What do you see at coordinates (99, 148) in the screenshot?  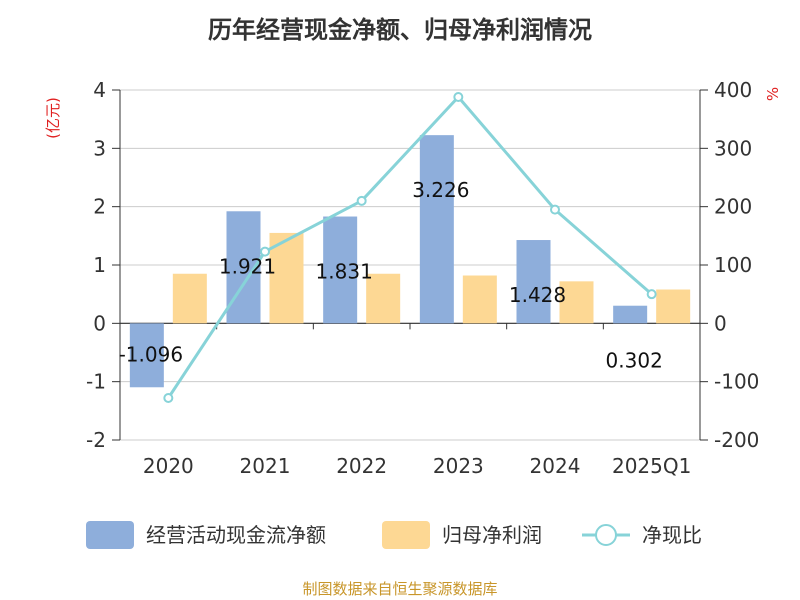 I see `left-tick-label: 3` at bounding box center [99, 148].